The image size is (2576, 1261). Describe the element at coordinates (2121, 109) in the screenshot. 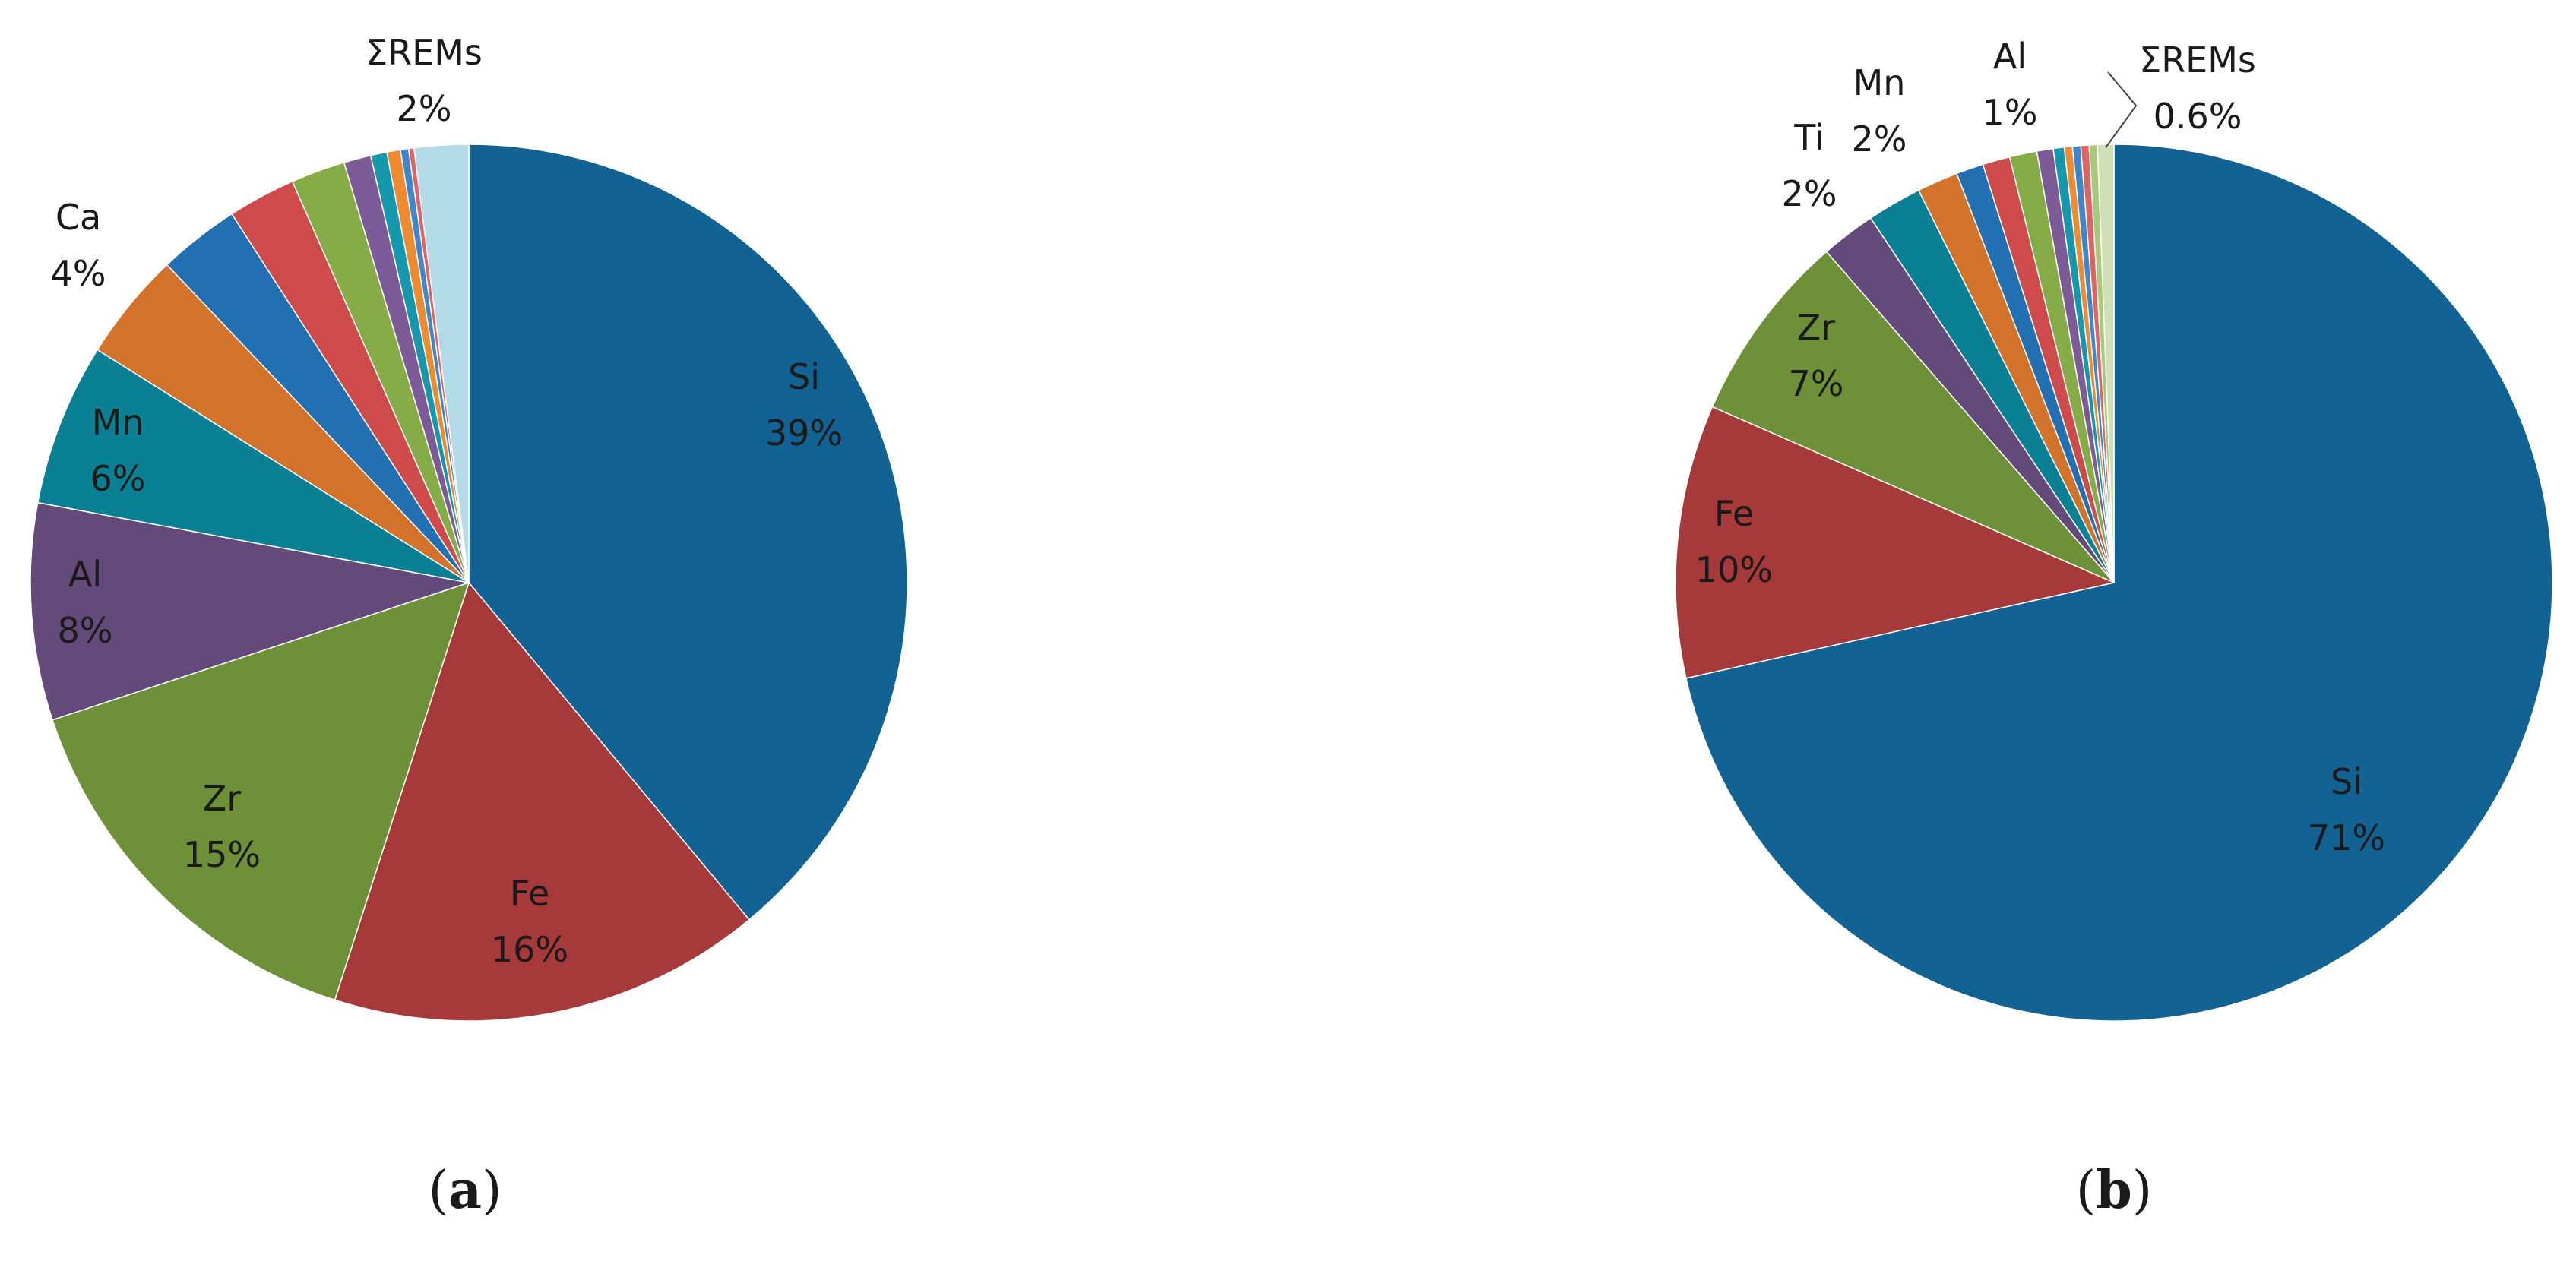

I see `pie-b-leader-line` at that location.